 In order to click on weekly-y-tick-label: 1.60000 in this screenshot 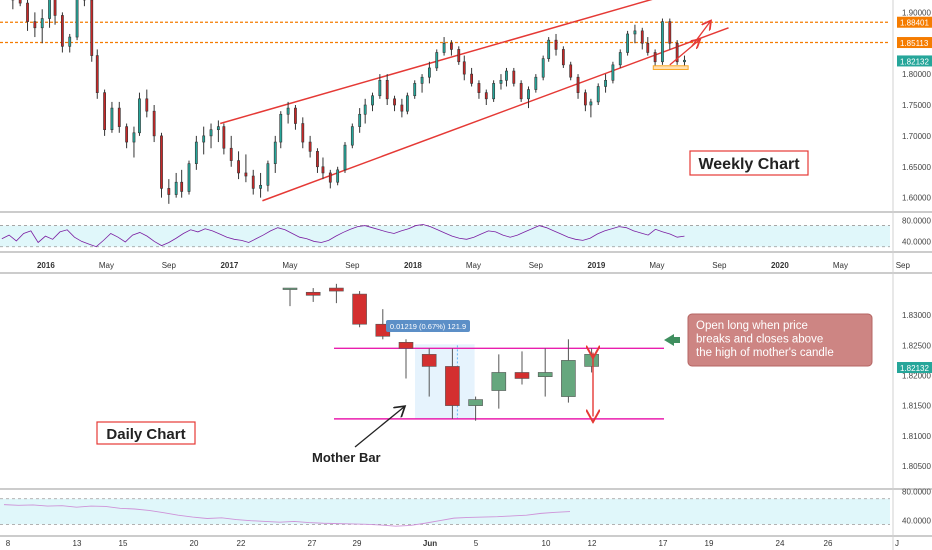, I will do `click(916, 198)`.